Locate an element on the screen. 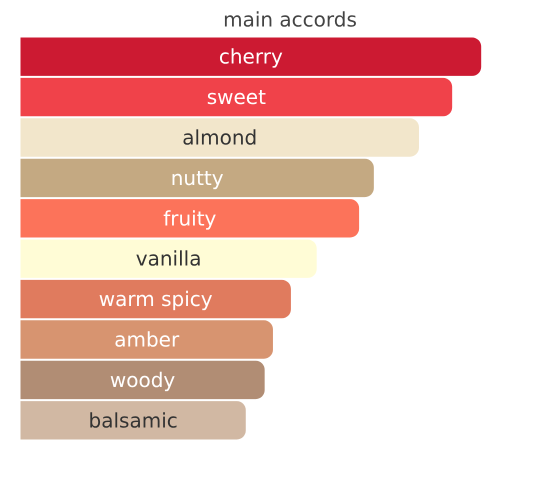 The width and height of the screenshot is (559, 478). y-tick-label: almond is located at coordinates (220, 138).